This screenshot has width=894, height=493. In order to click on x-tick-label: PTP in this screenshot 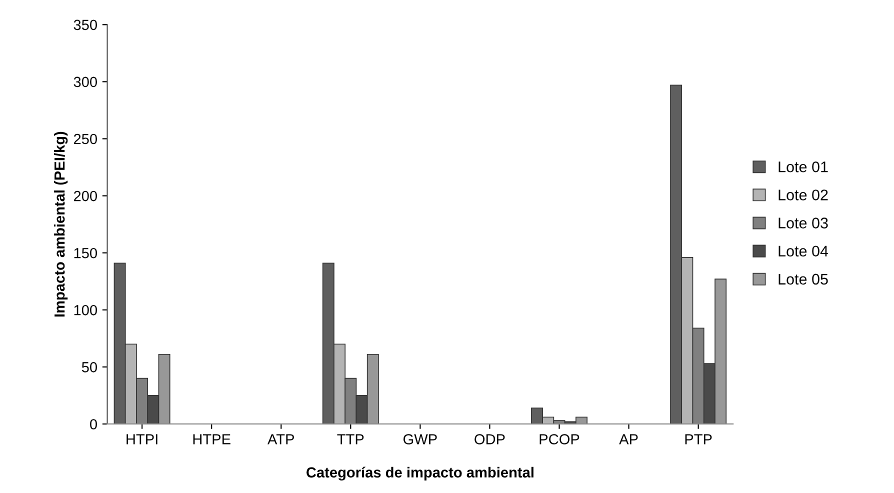, I will do `click(698, 439)`.